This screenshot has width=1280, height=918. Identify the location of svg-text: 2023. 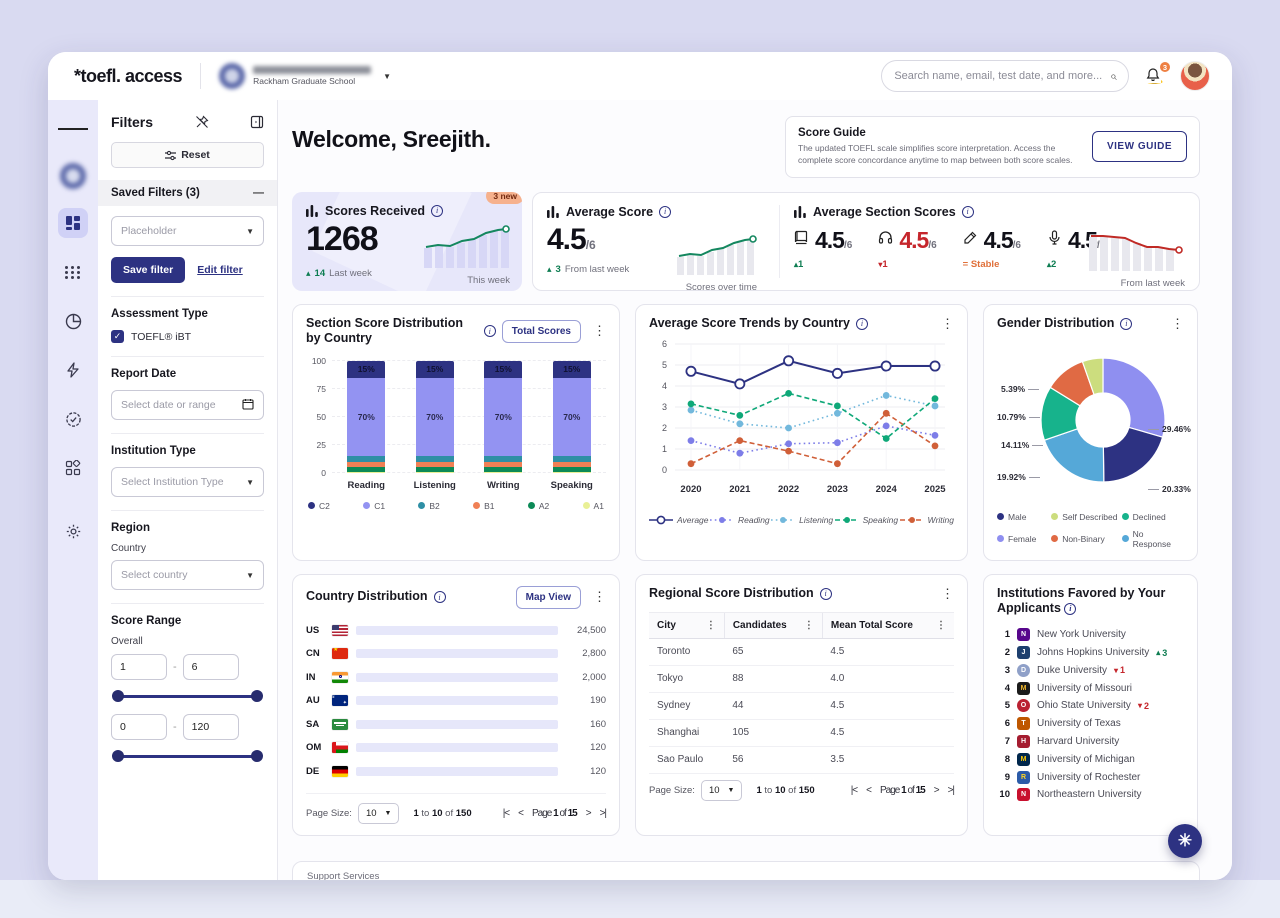
(837, 489).